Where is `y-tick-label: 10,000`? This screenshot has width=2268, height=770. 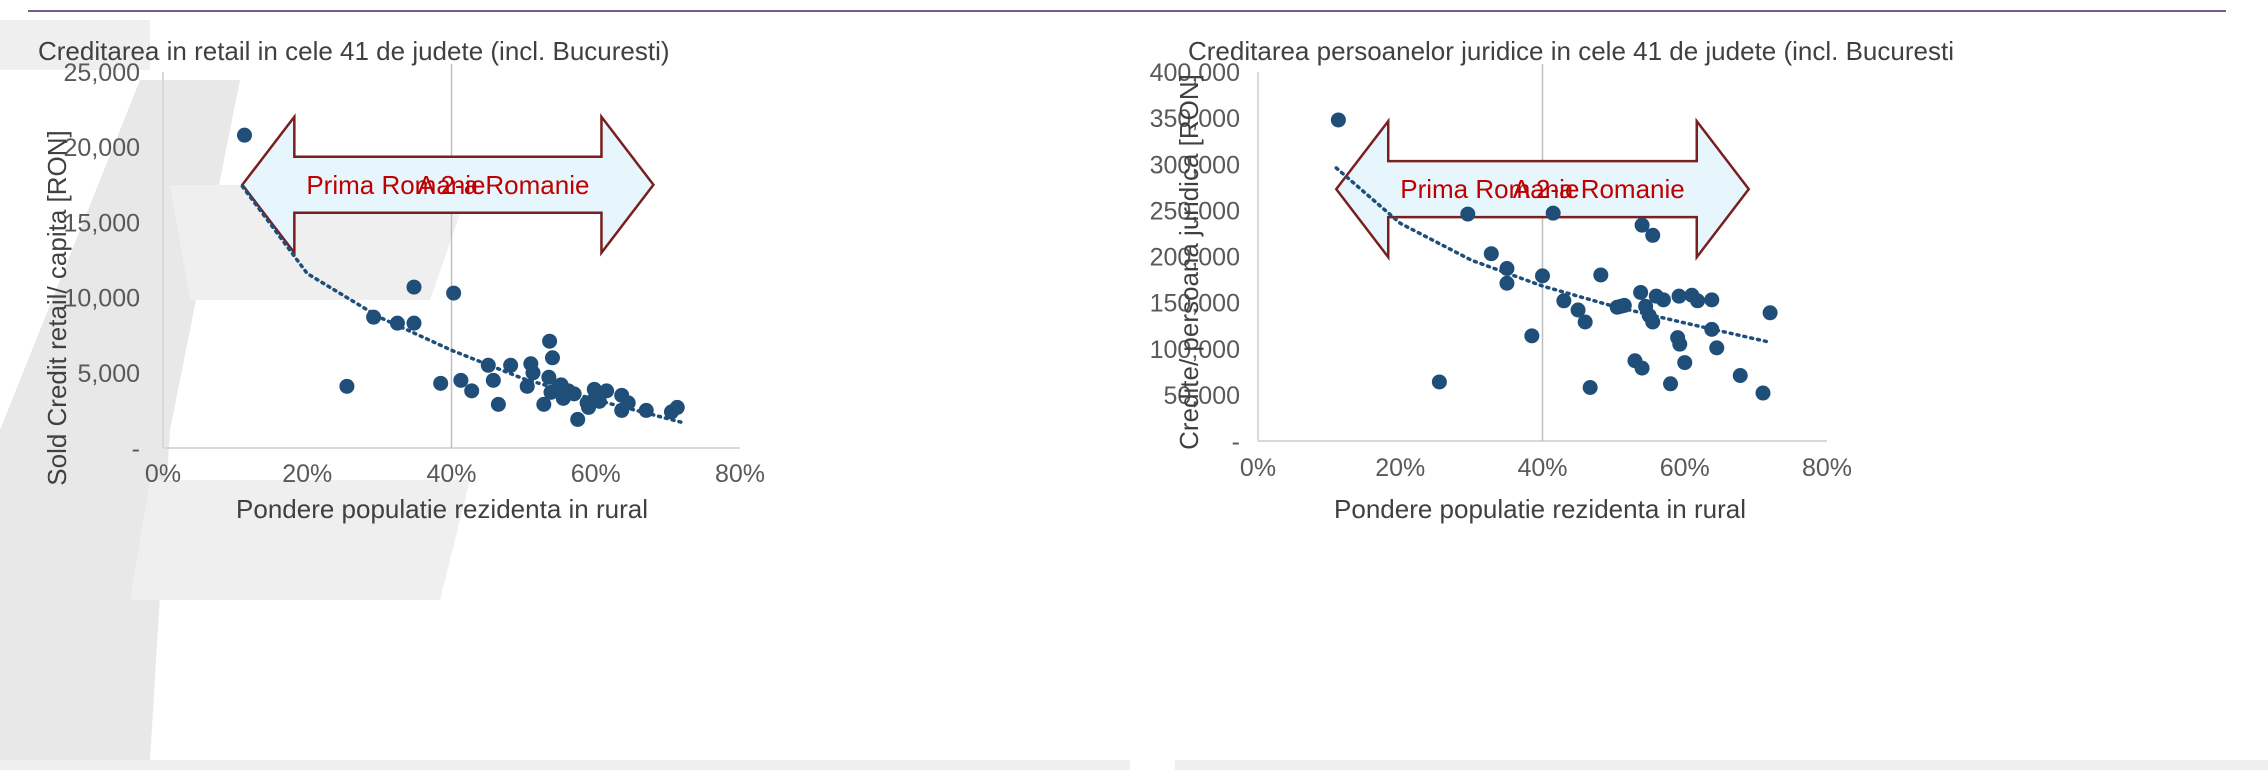
y-tick-label: 10,000 is located at coordinates (102, 299).